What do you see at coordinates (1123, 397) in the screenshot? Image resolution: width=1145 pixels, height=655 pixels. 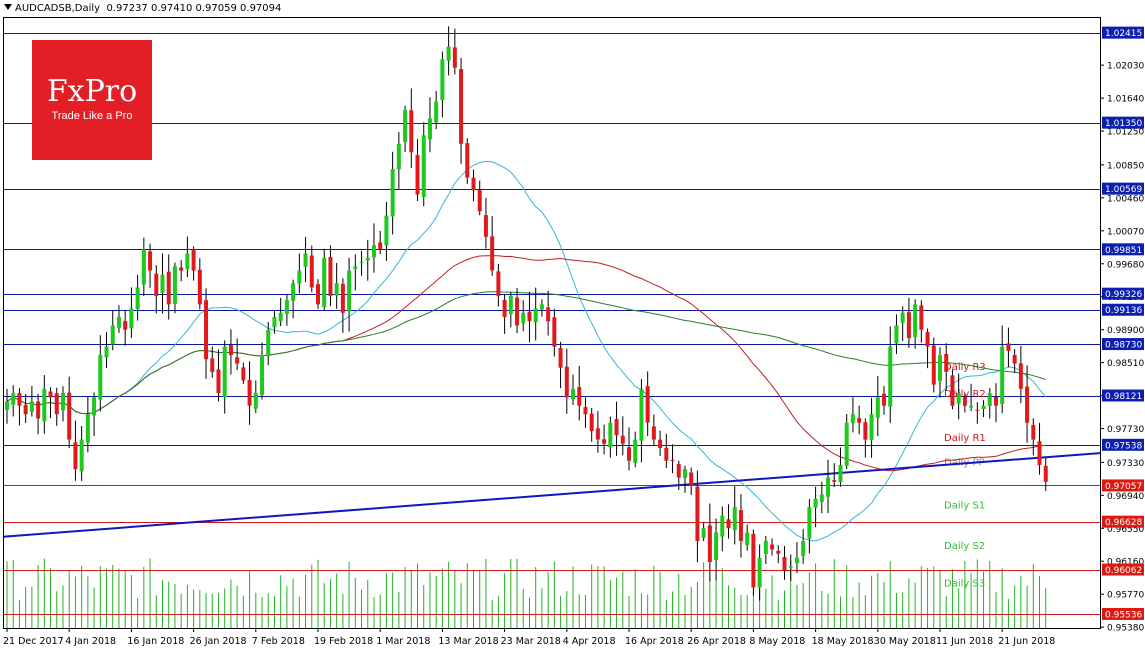 I see `price-tag-label: 0.98121` at bounding box center [1123, 397].